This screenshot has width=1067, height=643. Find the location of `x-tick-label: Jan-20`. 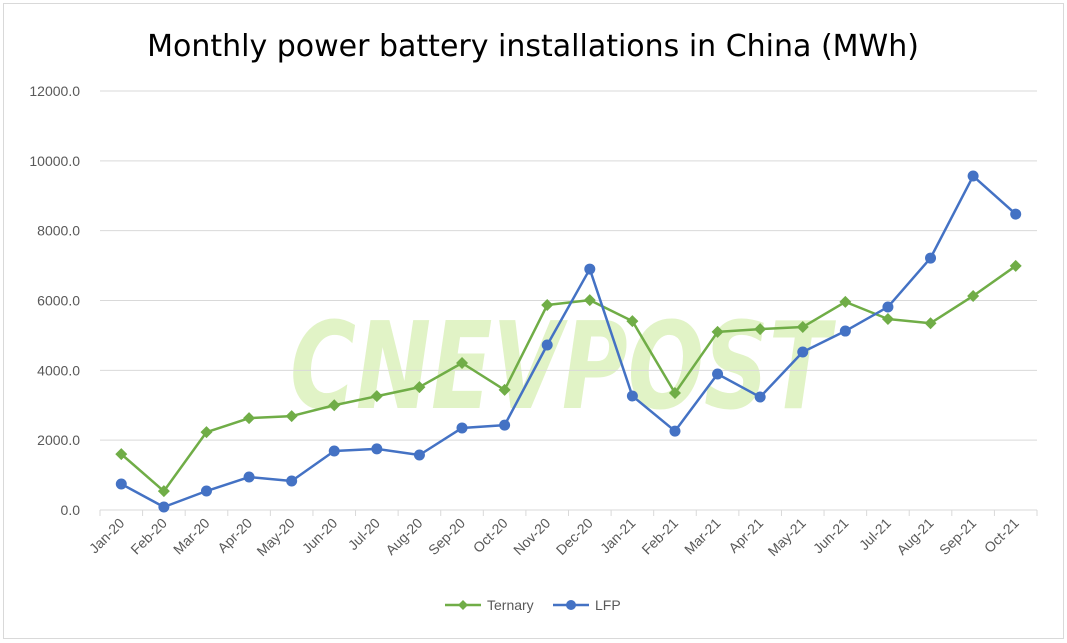

x-tick-label: Jan-20 is located at coordinates (107, 536).